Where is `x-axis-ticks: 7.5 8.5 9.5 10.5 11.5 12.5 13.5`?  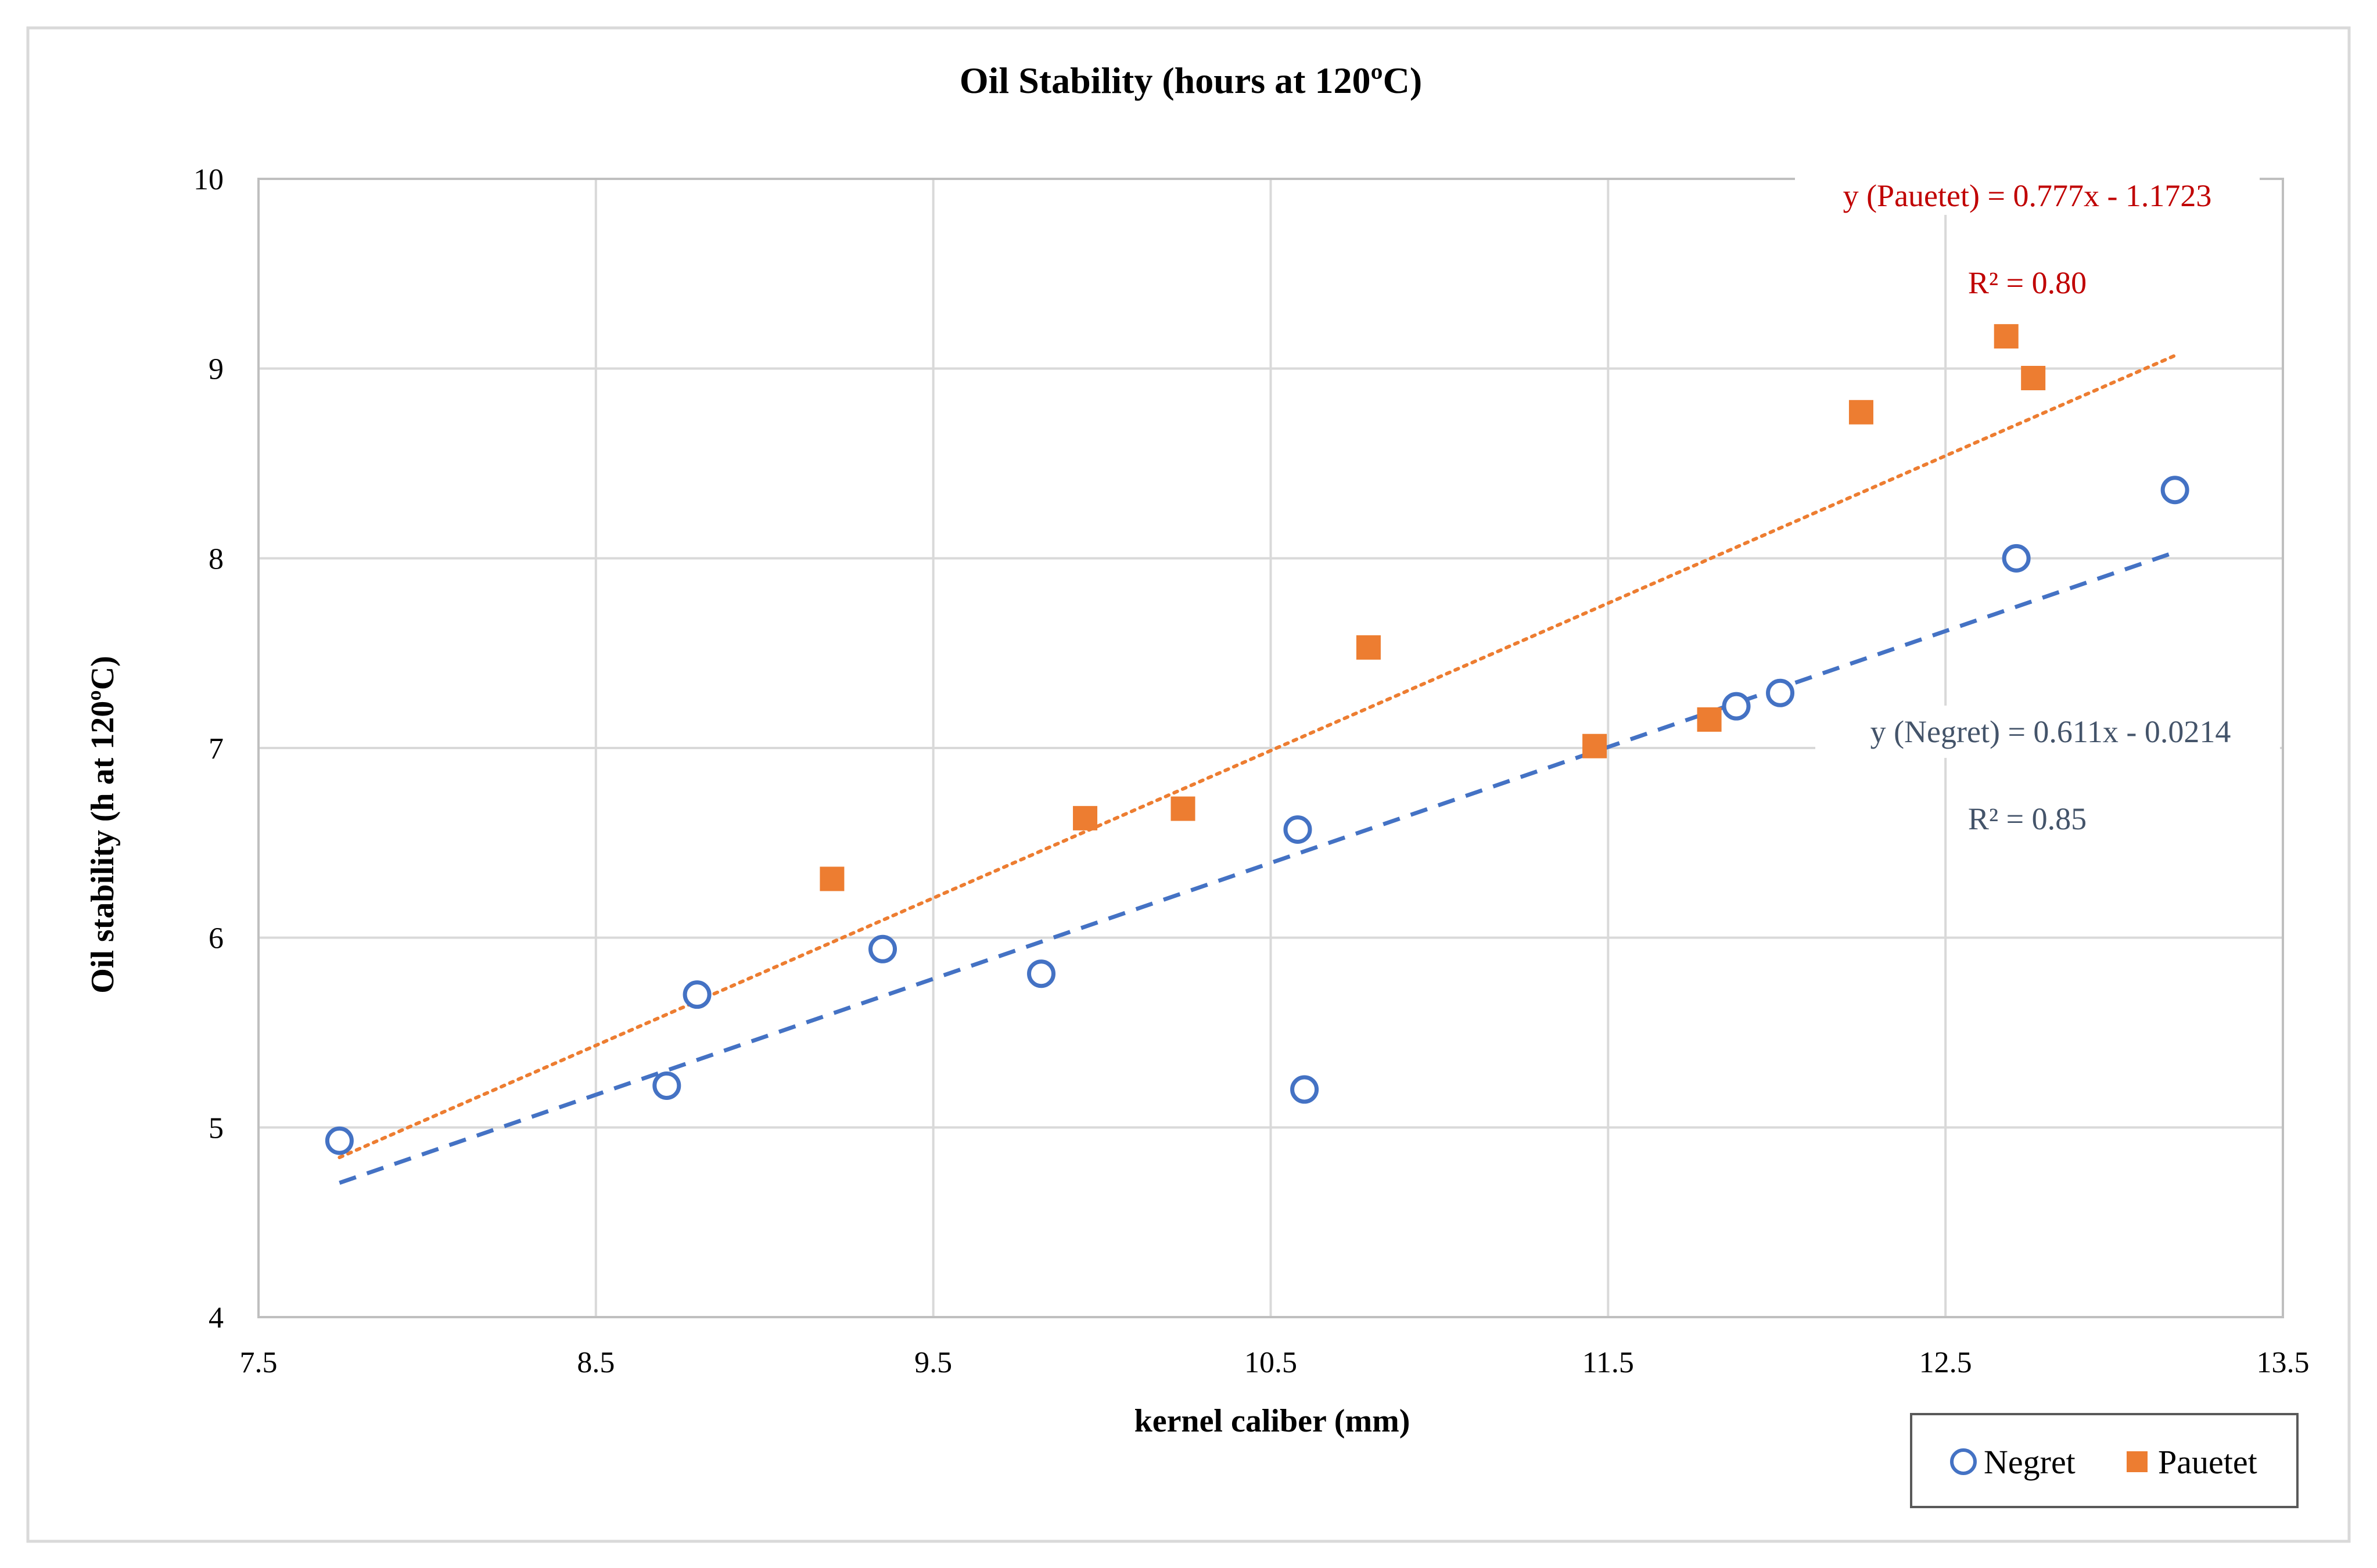 x-axis-ticks: 7.5 8.5 9.5 10.5 11.5 12.5 13.5 is located at coordinates (1275, 1362).